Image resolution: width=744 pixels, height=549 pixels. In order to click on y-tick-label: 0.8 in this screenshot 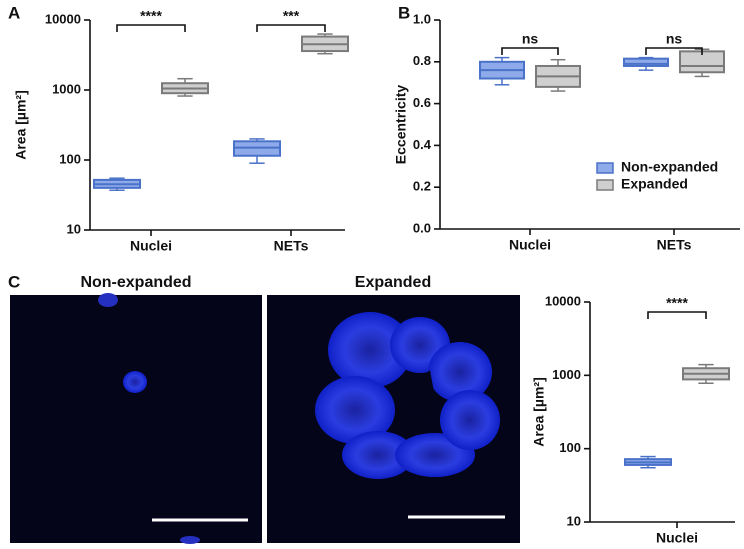, I will do `click(422, 60)`.